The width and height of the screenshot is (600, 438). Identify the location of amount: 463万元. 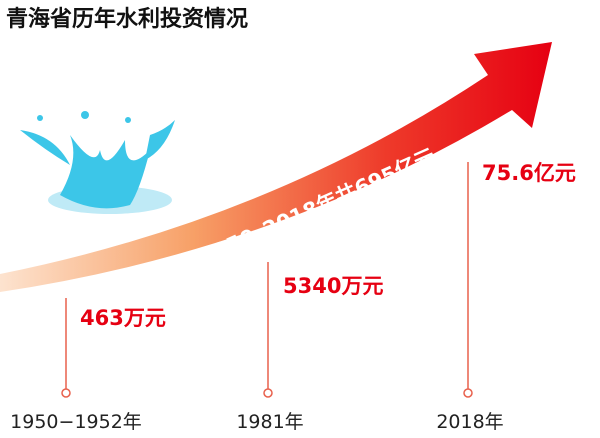
(123, 318).